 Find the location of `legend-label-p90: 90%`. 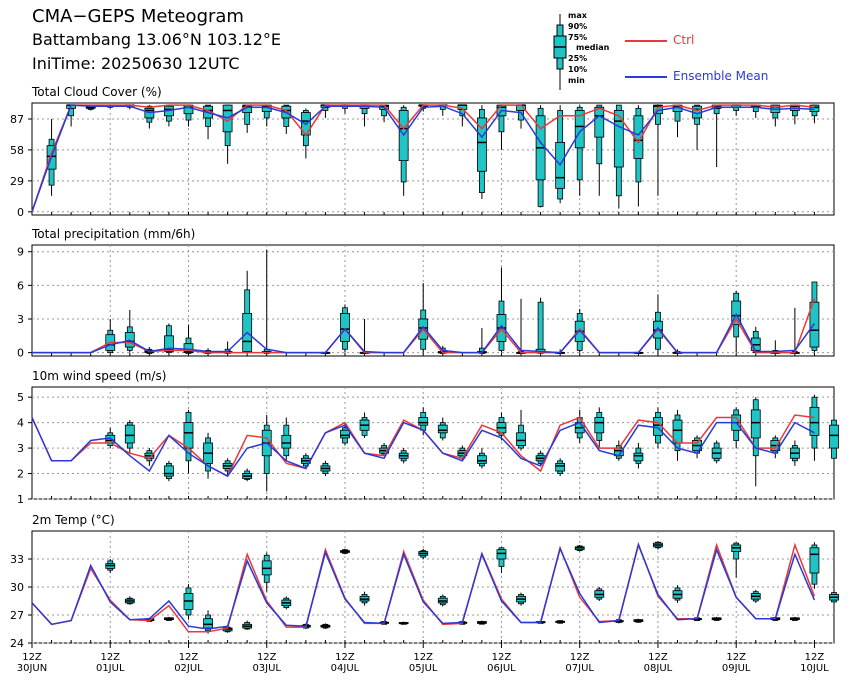

legend-label-p90: 90% is located at coordinates (578, 26).